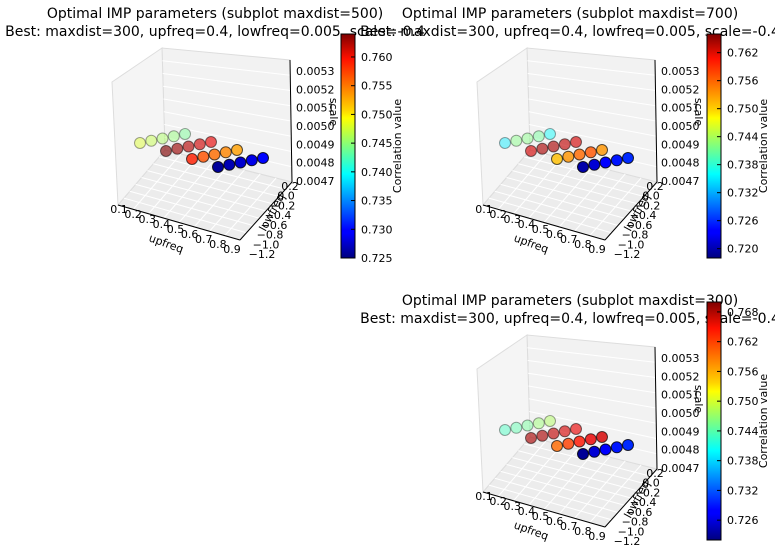  Describe the element at coordinates (680, 163) in the screenshot. I see `z-tick-label: 0.0048` at that location.